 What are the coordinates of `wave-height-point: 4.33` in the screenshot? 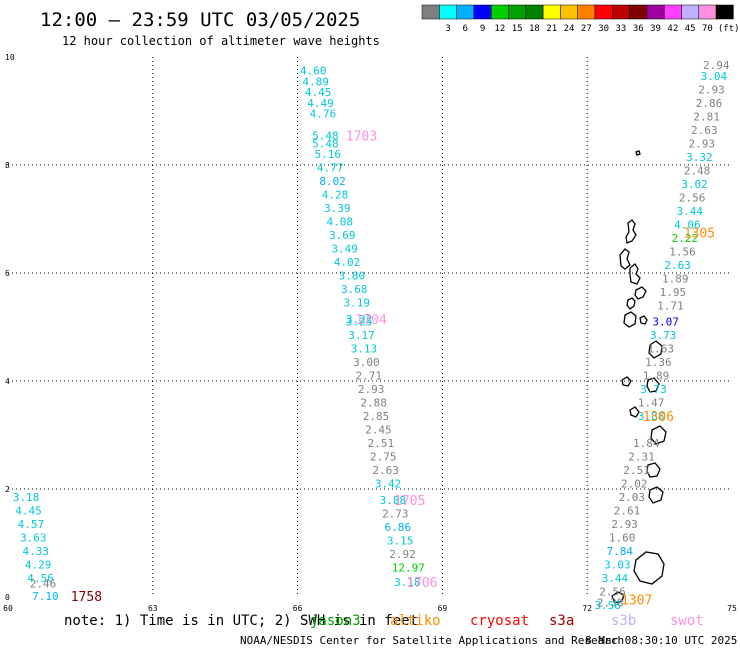 It's located at (35, 551).